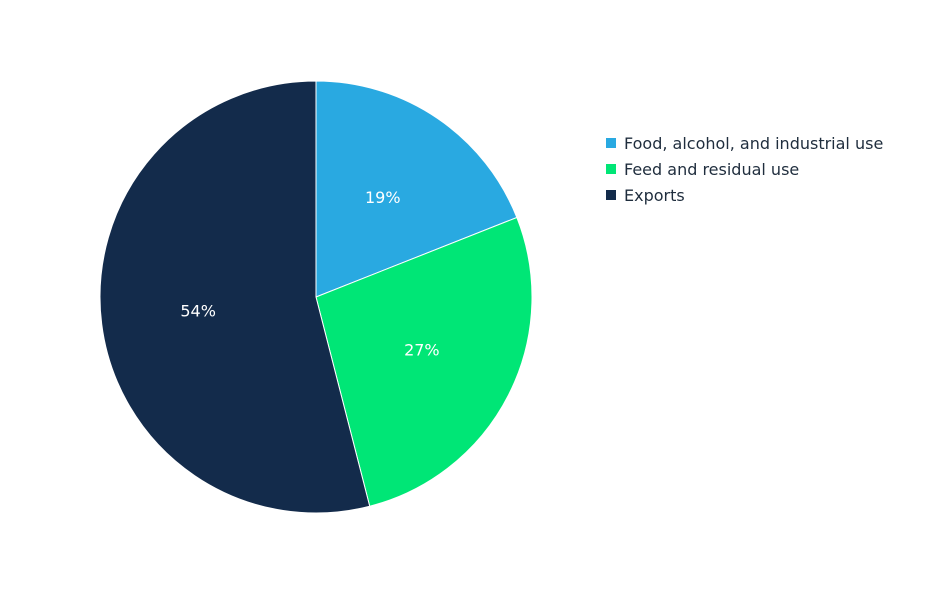  What do you see at coordinates (611, 169) in the screenshot?
I see `legend-swatch-feed` at bounding box center [611, 169].